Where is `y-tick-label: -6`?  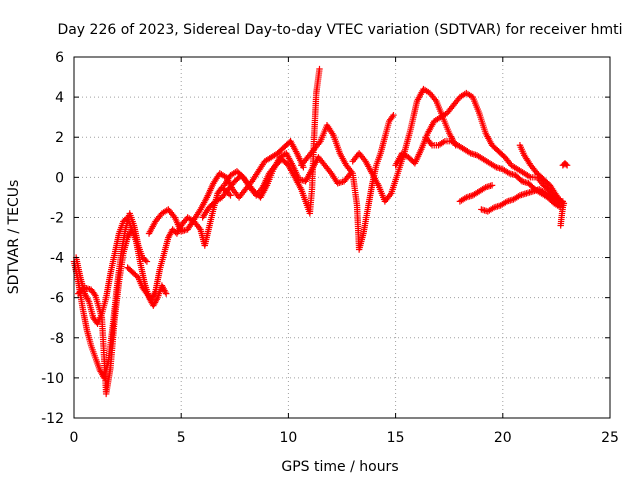
y-tick-label: -6 is located at coordinates (57, 299).